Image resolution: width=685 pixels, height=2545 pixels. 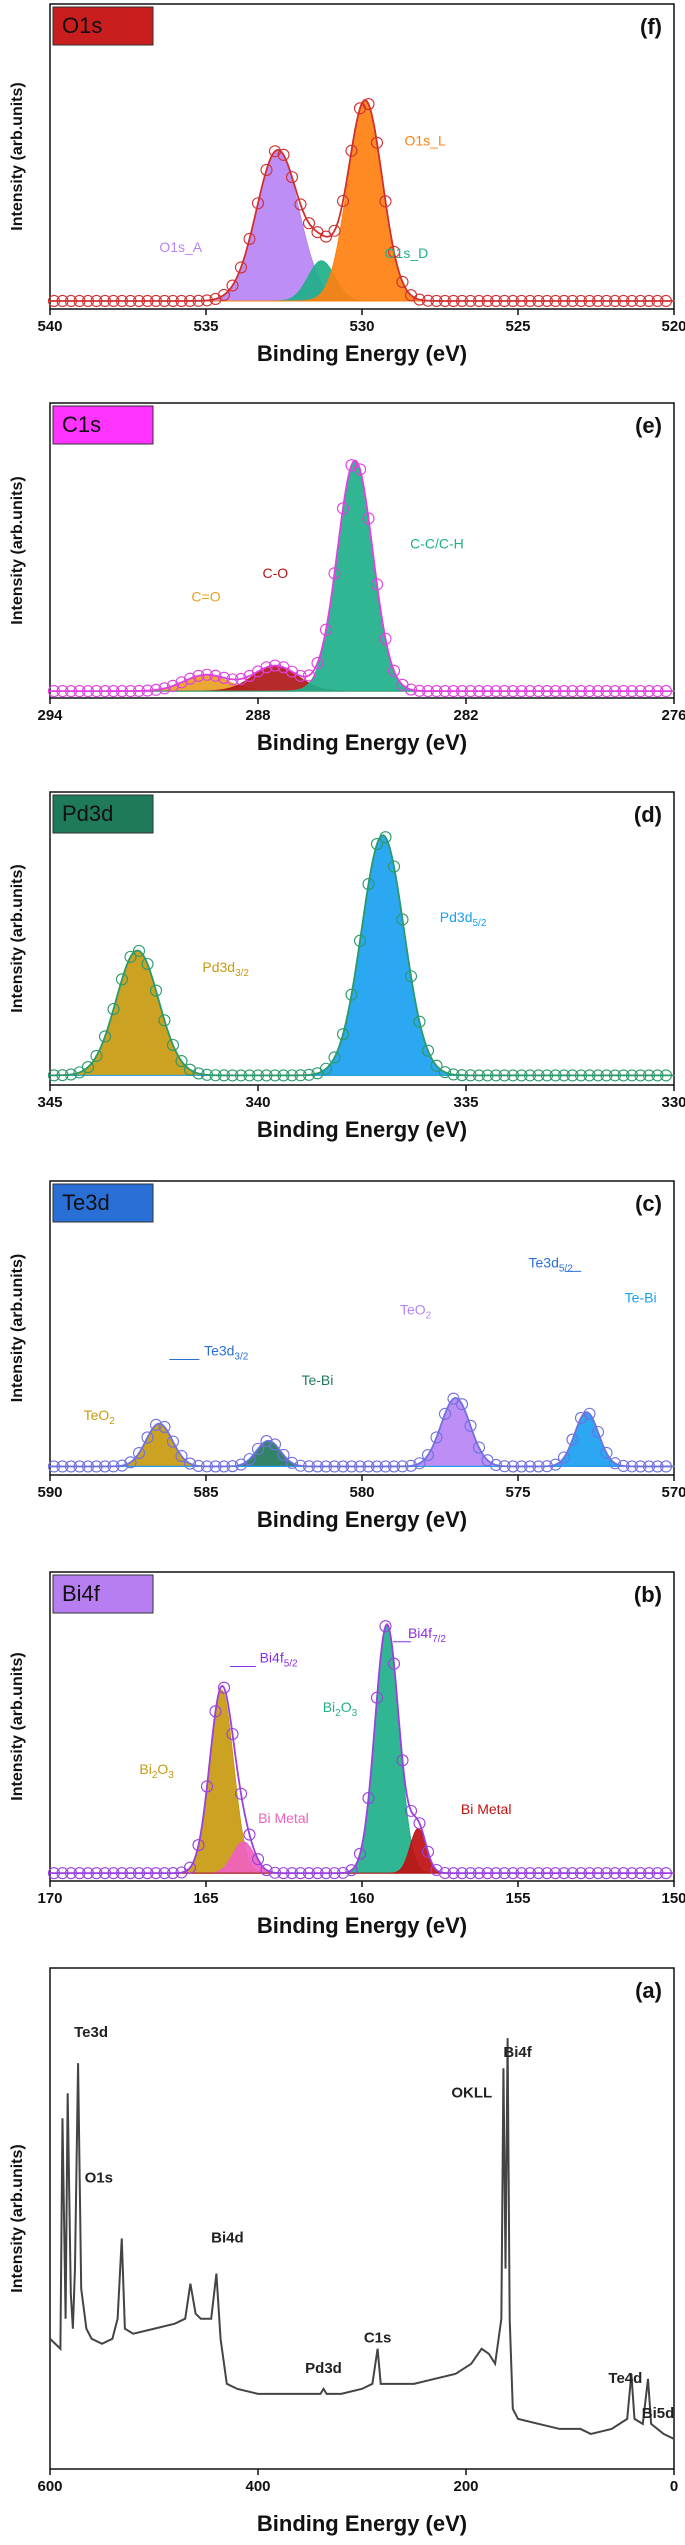 What do you see at coordinates (99, 2177) in the screenshot?
I see `label-text: O1s` at bounding box center [99, 2177].